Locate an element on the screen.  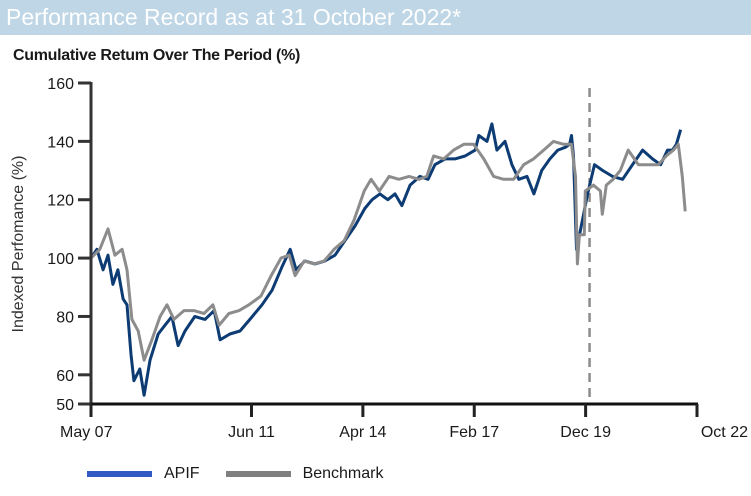
x-tick-label: Oct 22 is located at coordinates (724, 432).